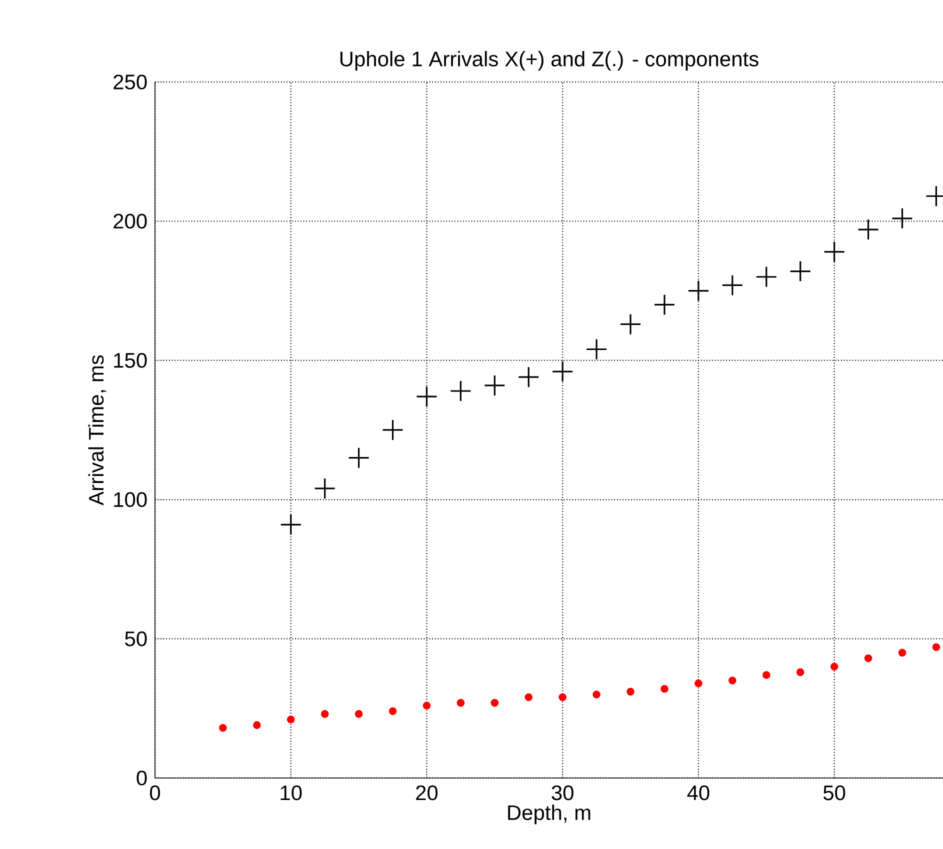 Image resolution: width=943 pixels, height=849 pixels. I want to click on chart-title: Uphole 1 Arrivals X(+) and Z(.) - components, so click(549, 61).